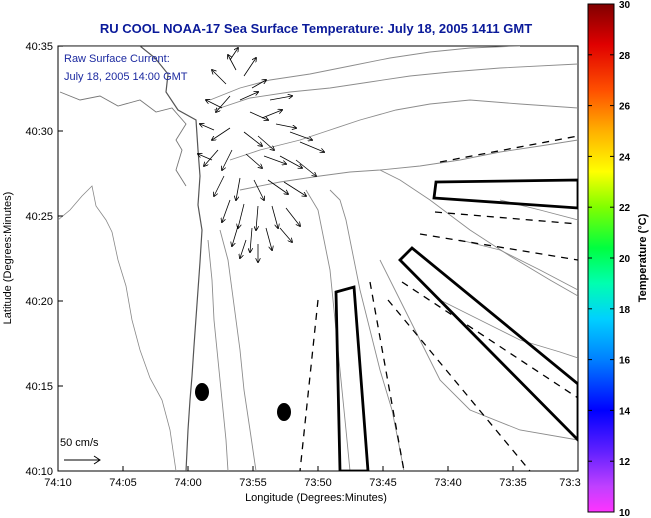  What do you see at coordinates (39, 217) in the screenshot?
I see `y-tick-label: 40:25` at bounding box center [39, 217].